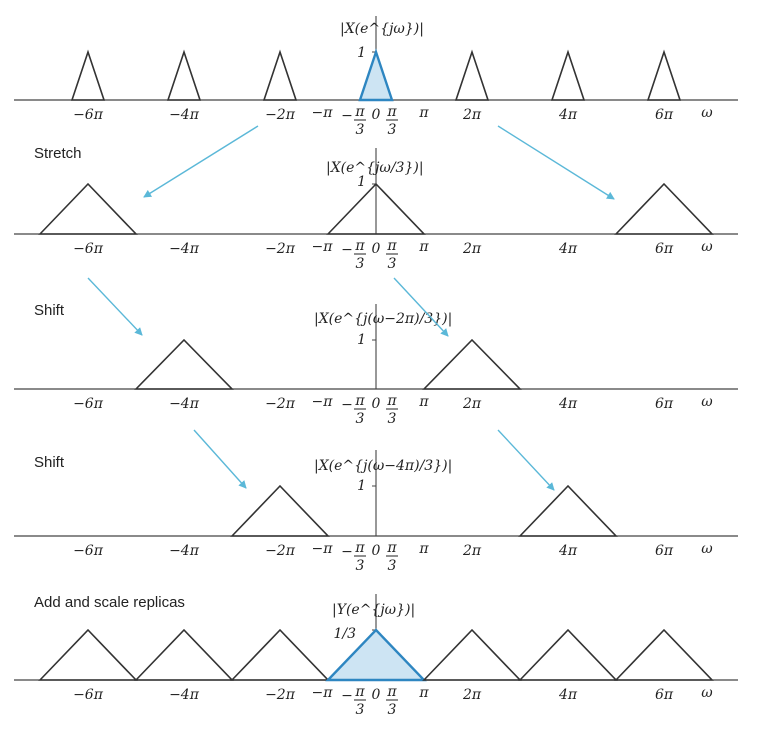 Image resolution: width=767 pixels, height=734 pixels. I want to click on panel-5-label: Add and scale replicas, so click(109, 602).